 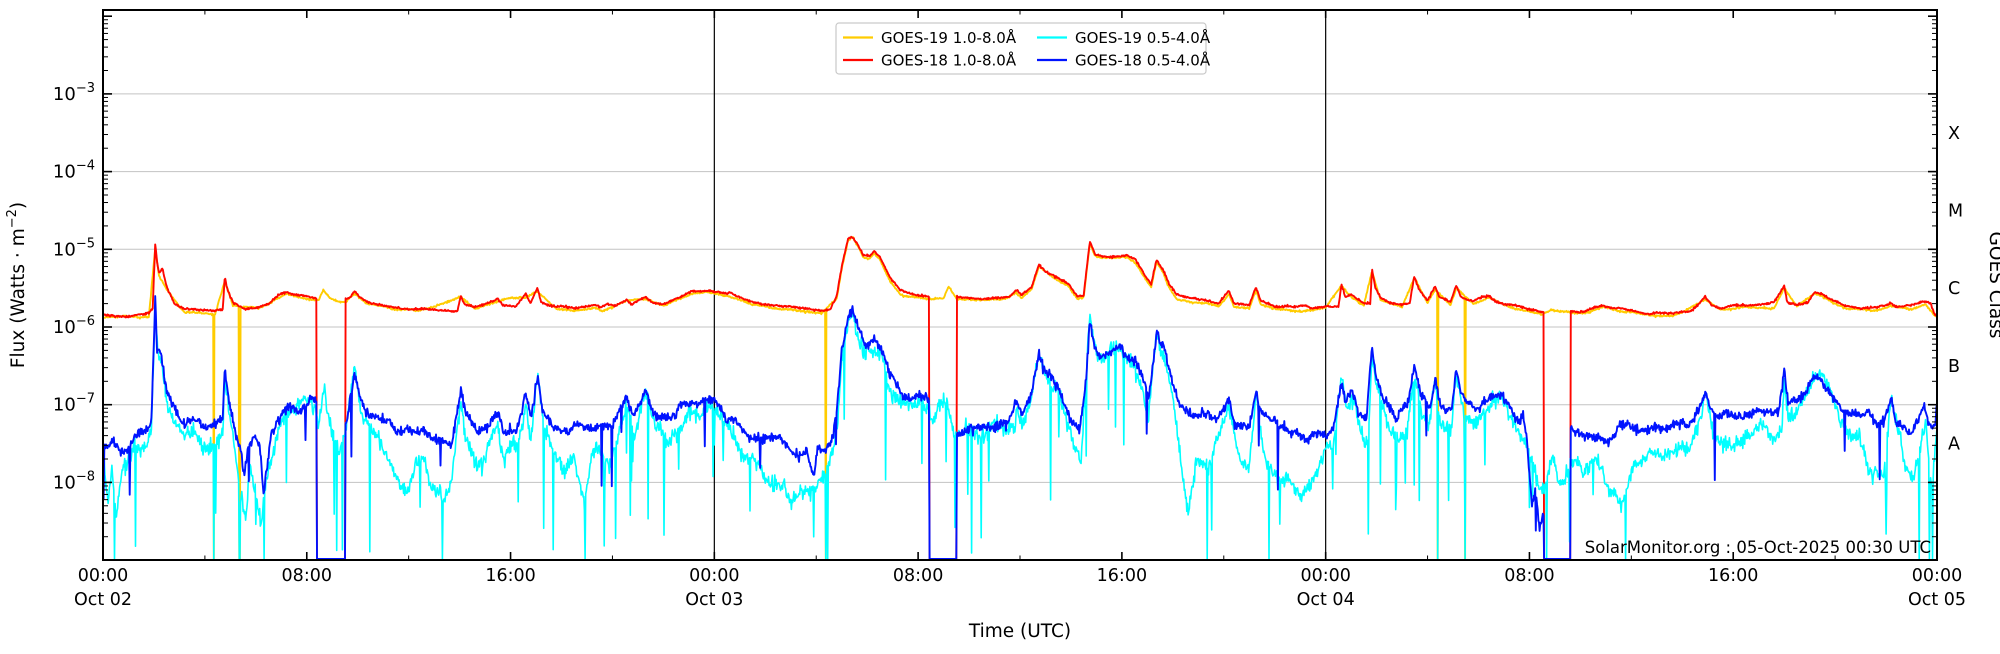 I want to click on goes-class-letter: M, so click(x=1955, y=211).